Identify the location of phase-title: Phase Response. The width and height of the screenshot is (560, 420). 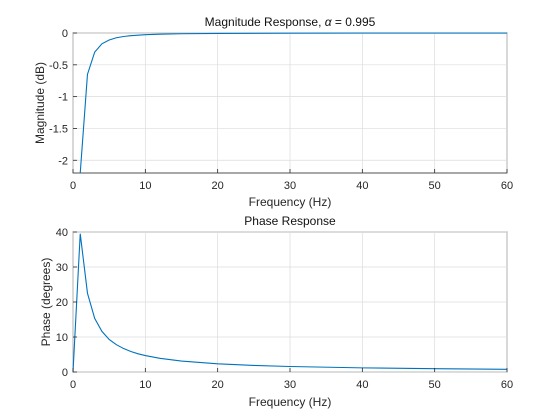
(290, 221).